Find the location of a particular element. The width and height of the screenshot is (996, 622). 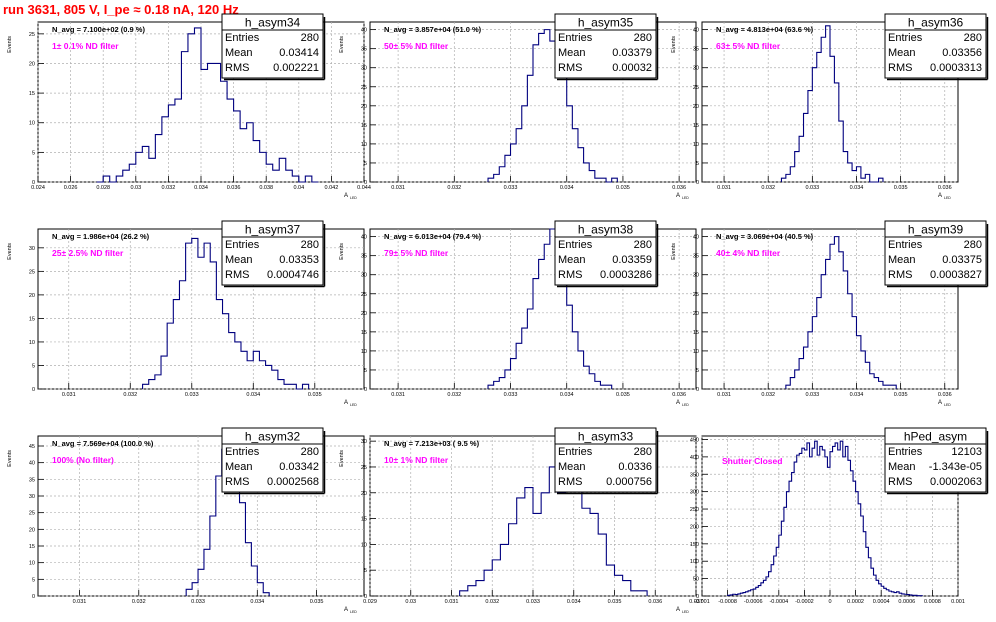

histogram-line is located at coordinates (550, 308).